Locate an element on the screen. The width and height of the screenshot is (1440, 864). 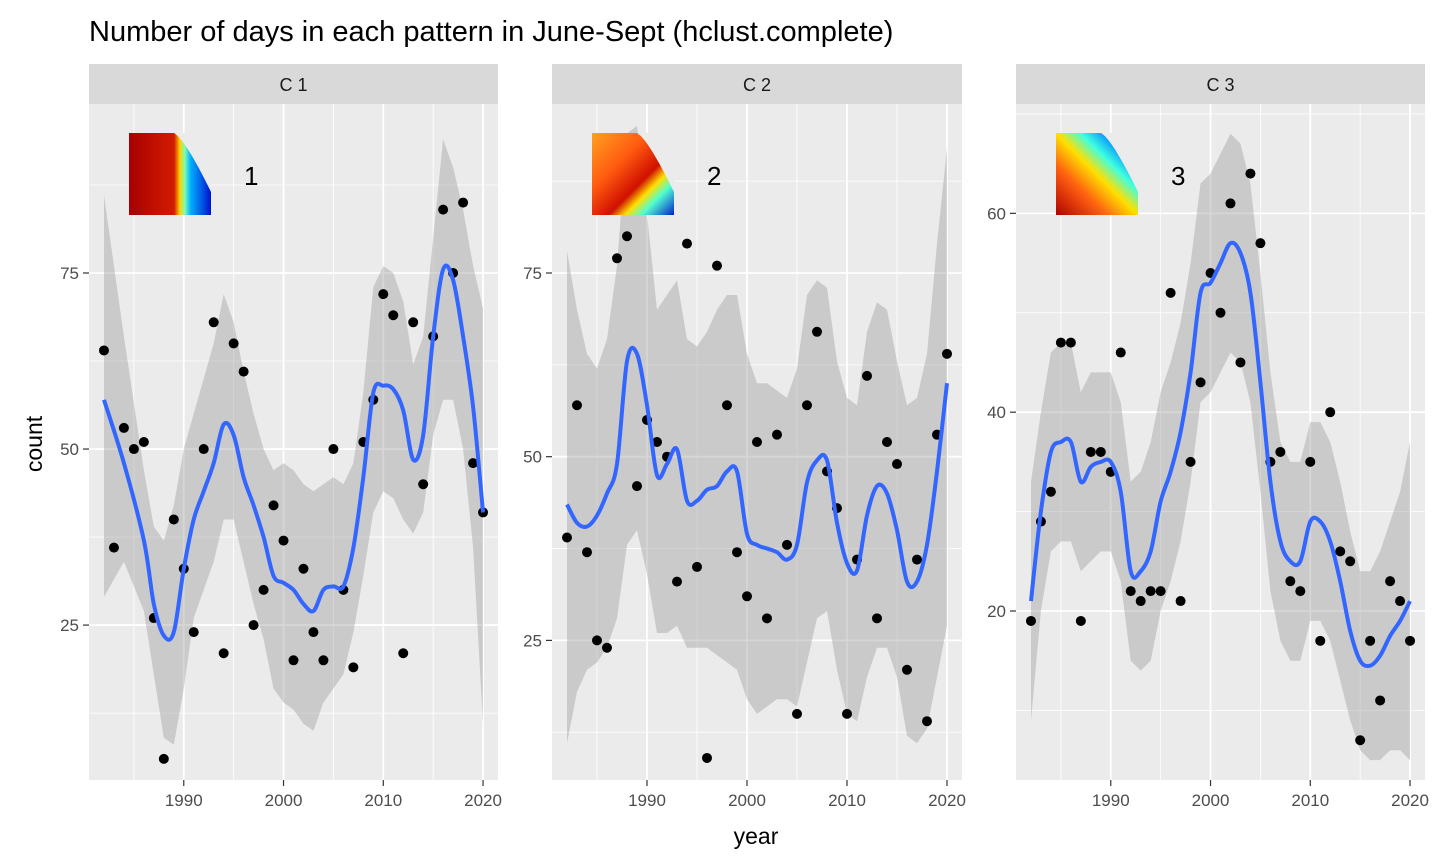
facet-strip-label: C 1 is located at coordinates (293, 85).